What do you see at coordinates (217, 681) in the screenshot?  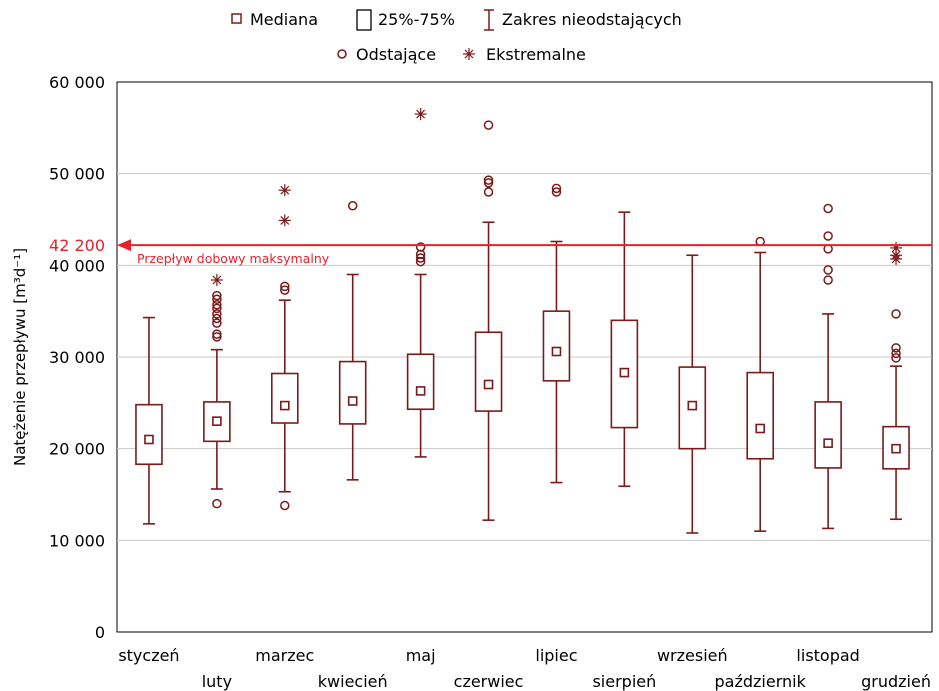 I see `x-category-label: luty` at bounding box center [217, 681].